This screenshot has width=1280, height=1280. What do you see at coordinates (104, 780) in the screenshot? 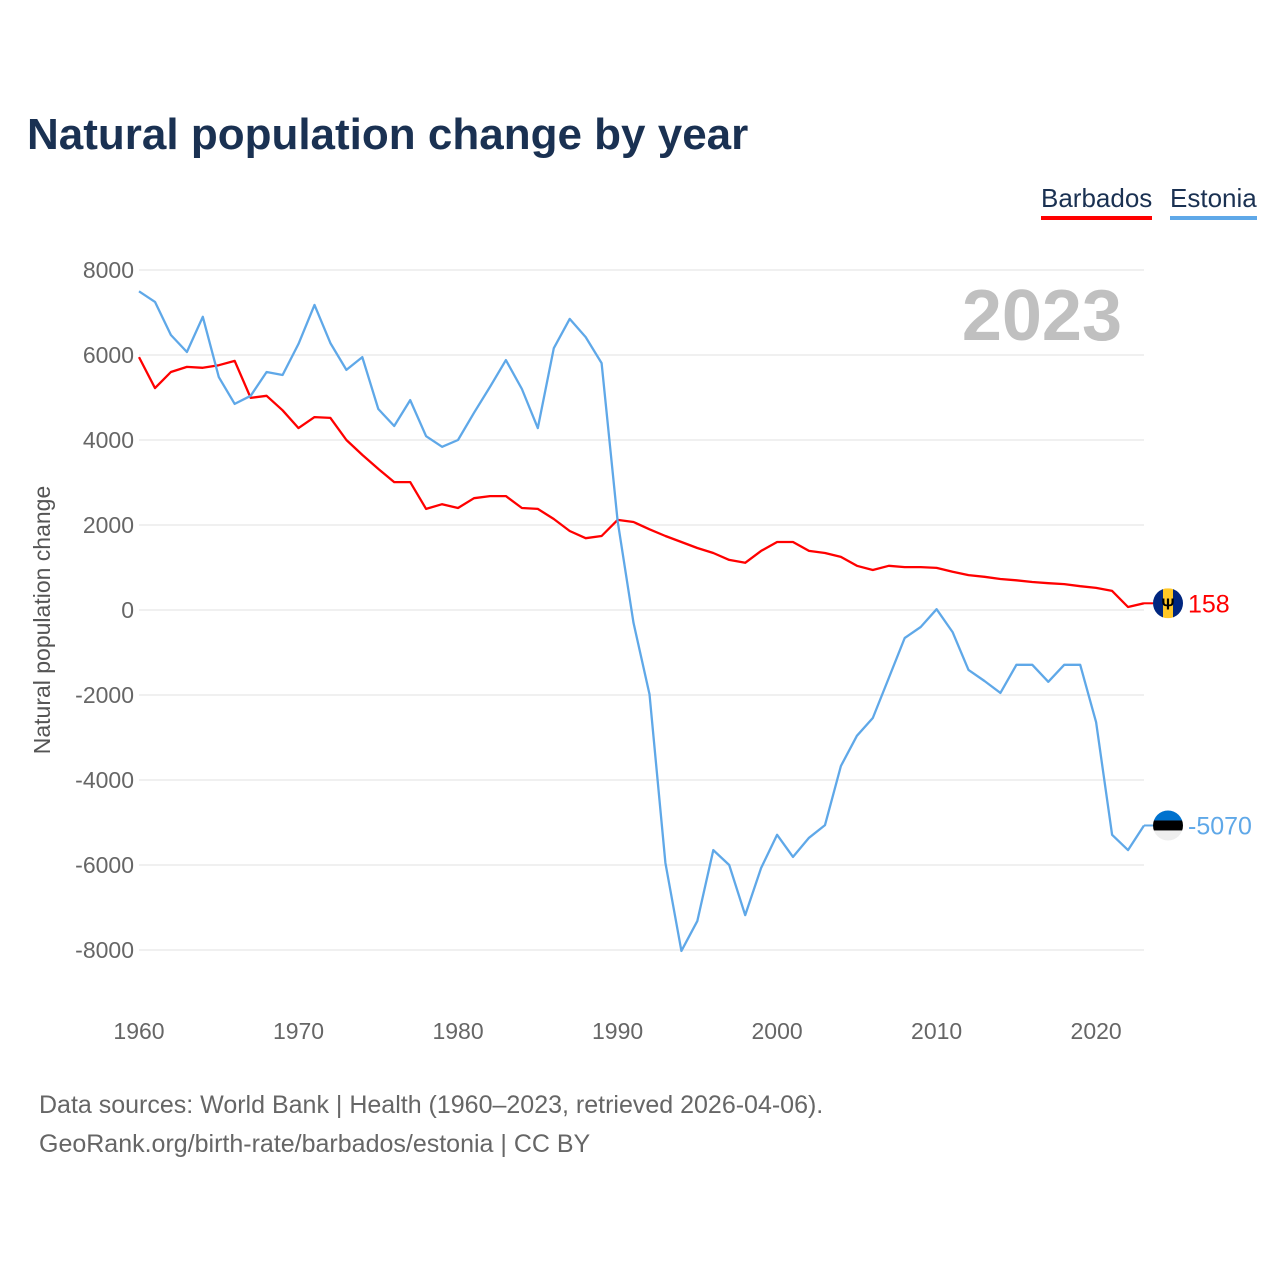
I see `y-tick-label: -4000` at bounding box center [104, 780].